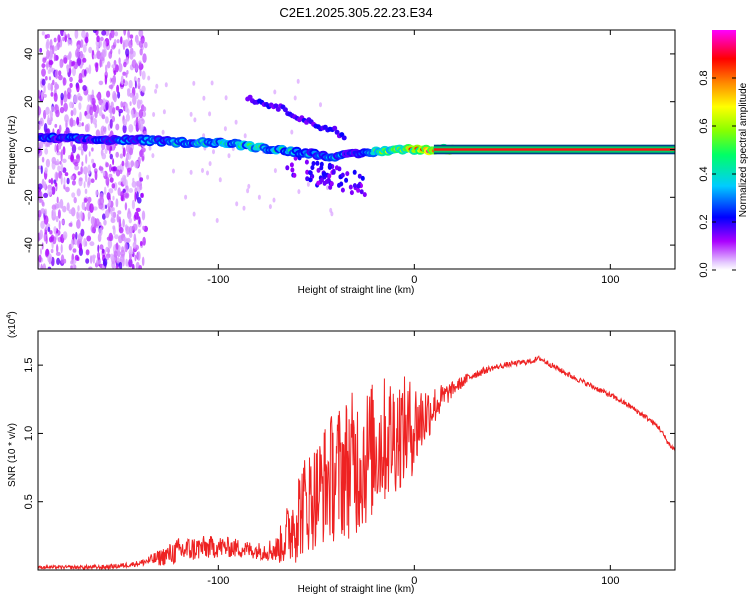 This screenshot has width=750, height=600. Describe the element at coordinates (29, 197) in the screenshot. I see `y-tick-label: -20` at that location.